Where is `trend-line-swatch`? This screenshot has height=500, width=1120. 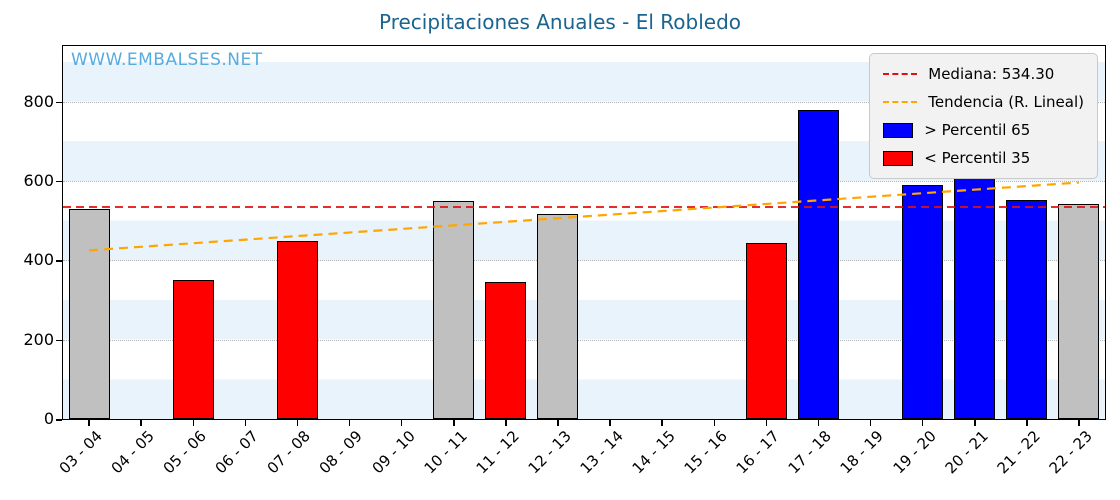 trend-line-swatch is located at coordinates (900, 102).